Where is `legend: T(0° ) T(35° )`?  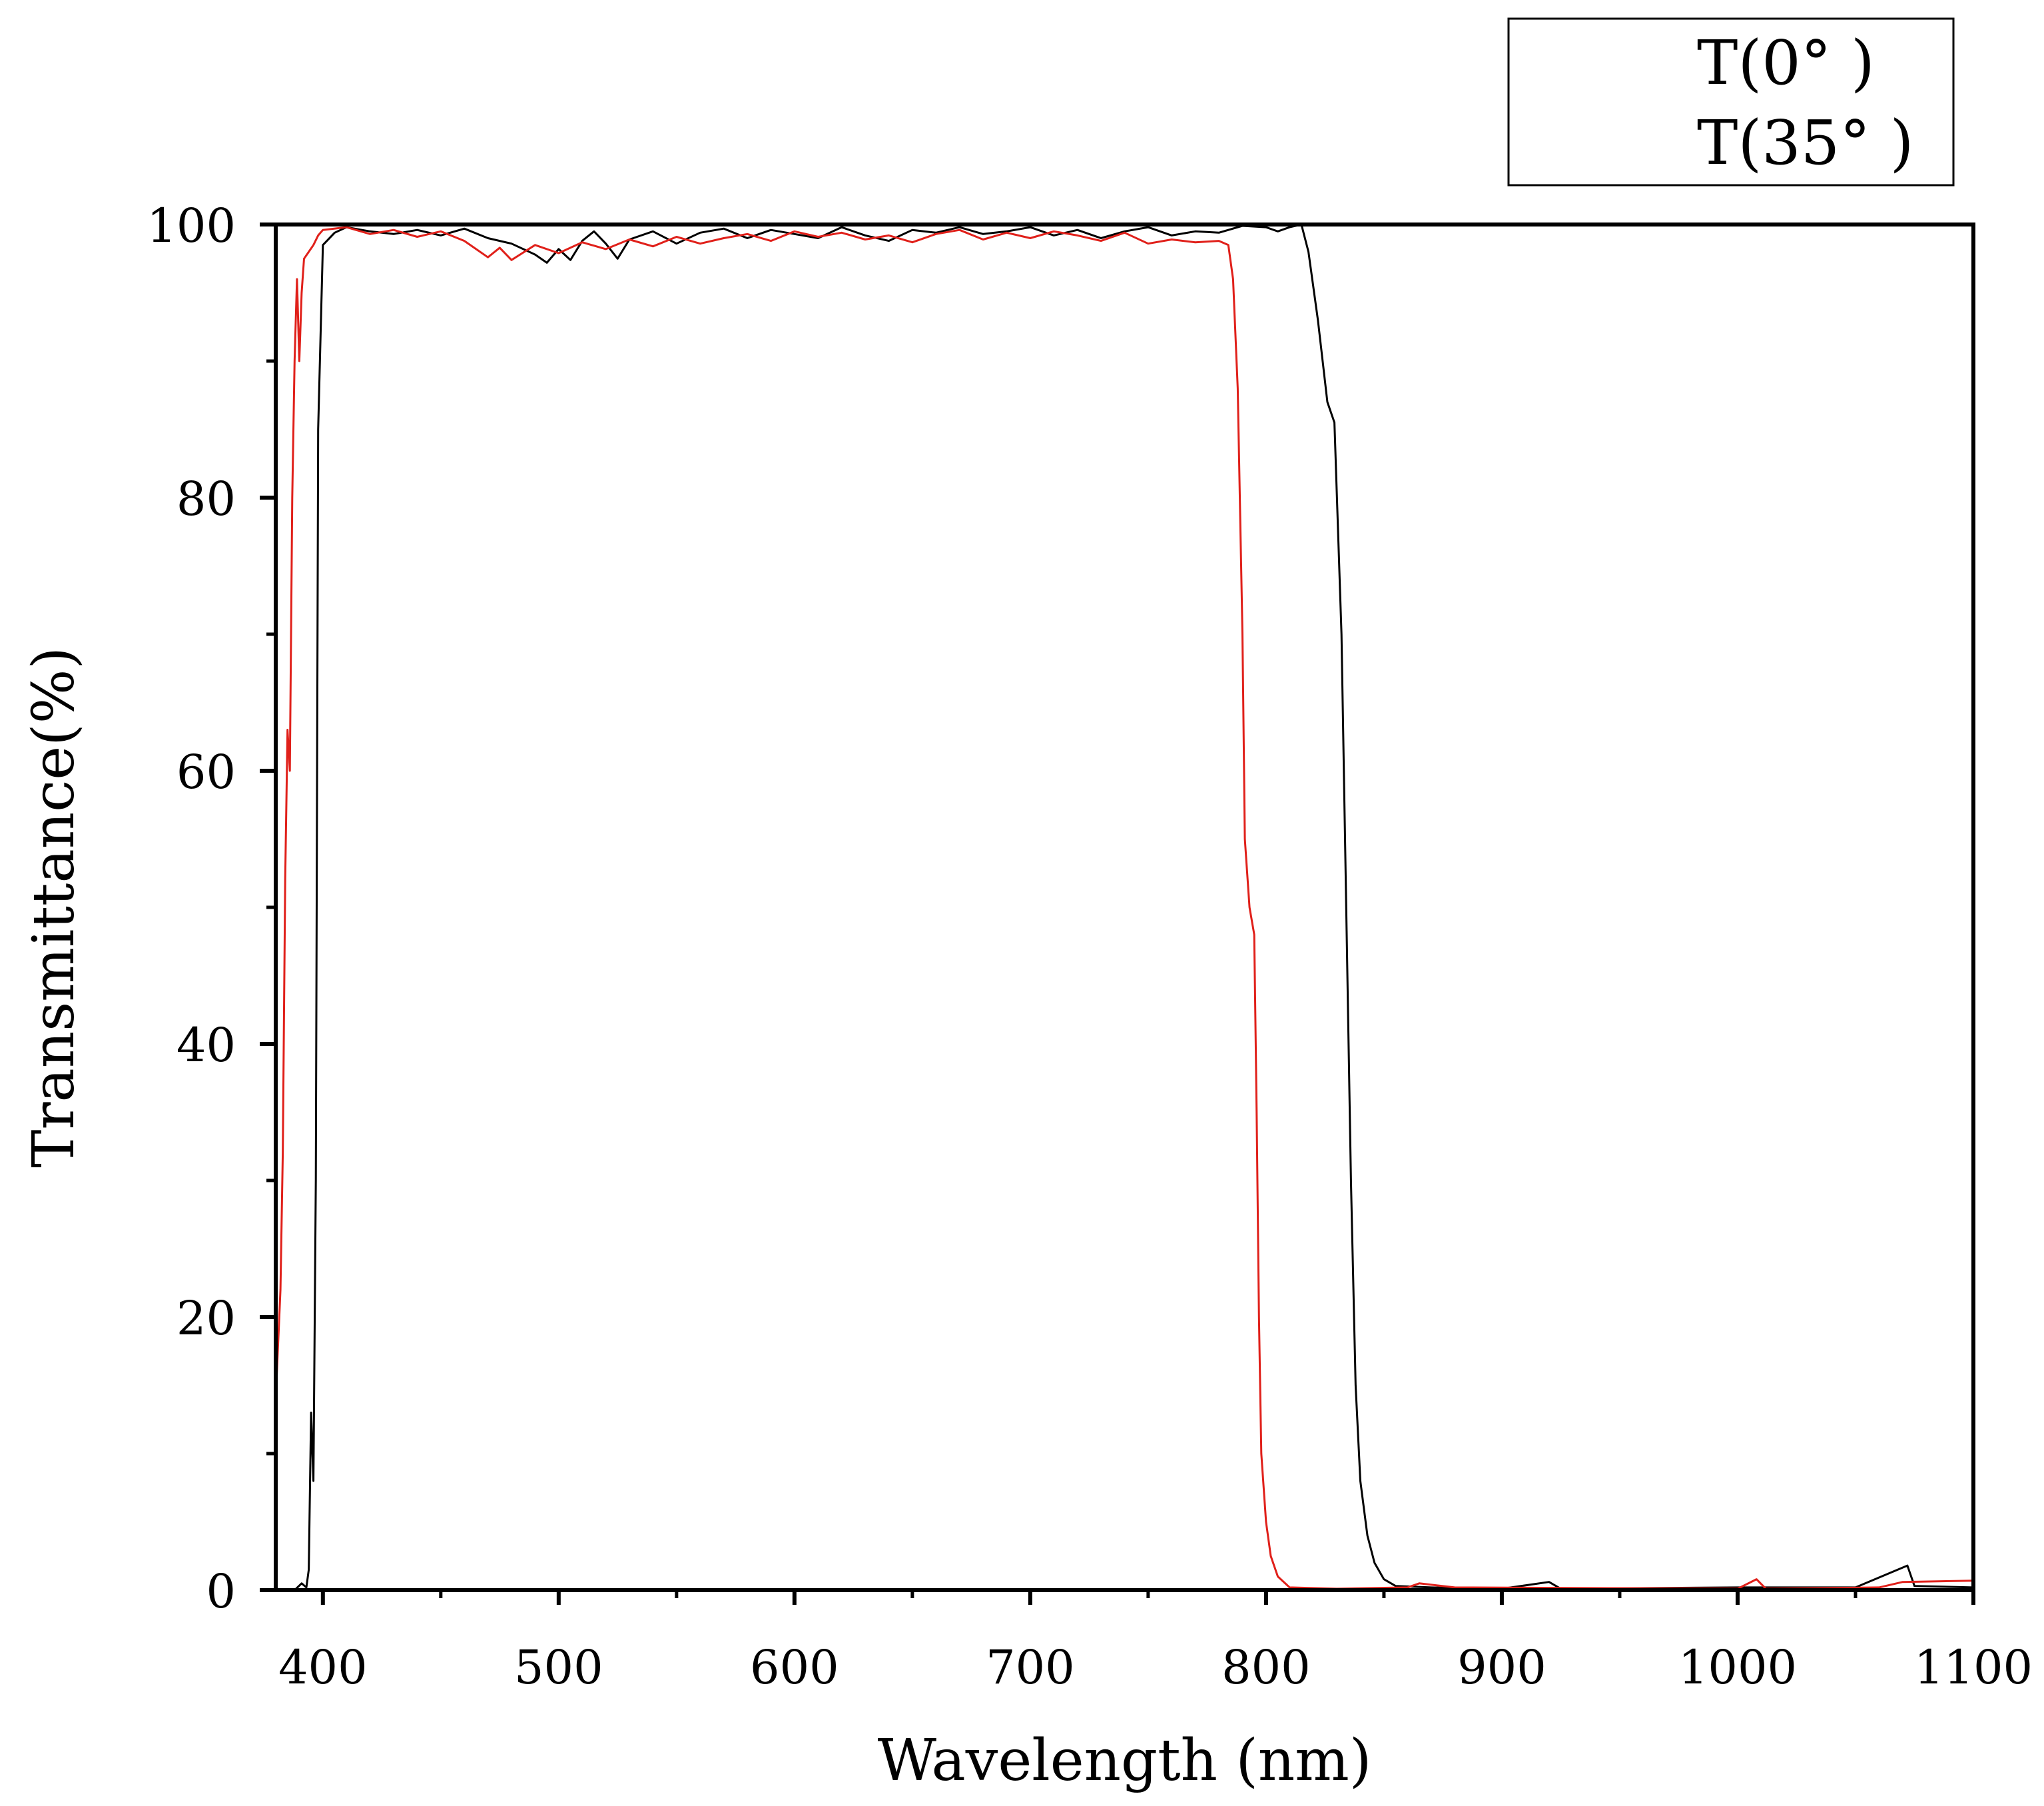
legend: T(0° ) T(35° ) is located at coordinates (1731, 102).